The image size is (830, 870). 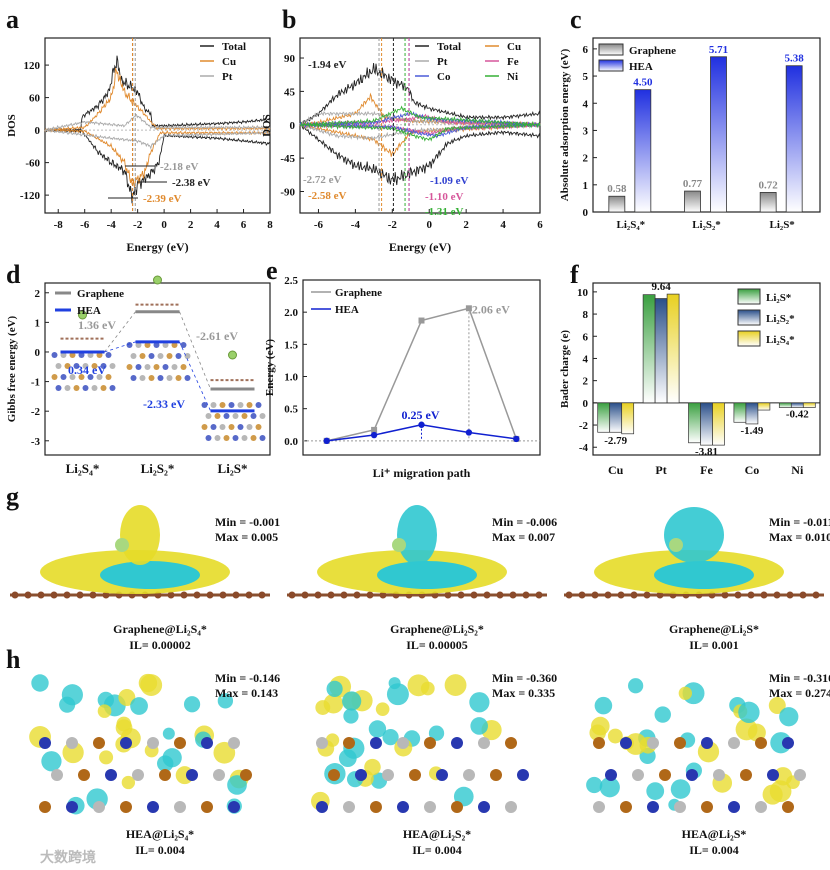 What do you see at coordinates (661, 351) in the screenshot?
I see `bar-pt` at bounding box center [661, 351].